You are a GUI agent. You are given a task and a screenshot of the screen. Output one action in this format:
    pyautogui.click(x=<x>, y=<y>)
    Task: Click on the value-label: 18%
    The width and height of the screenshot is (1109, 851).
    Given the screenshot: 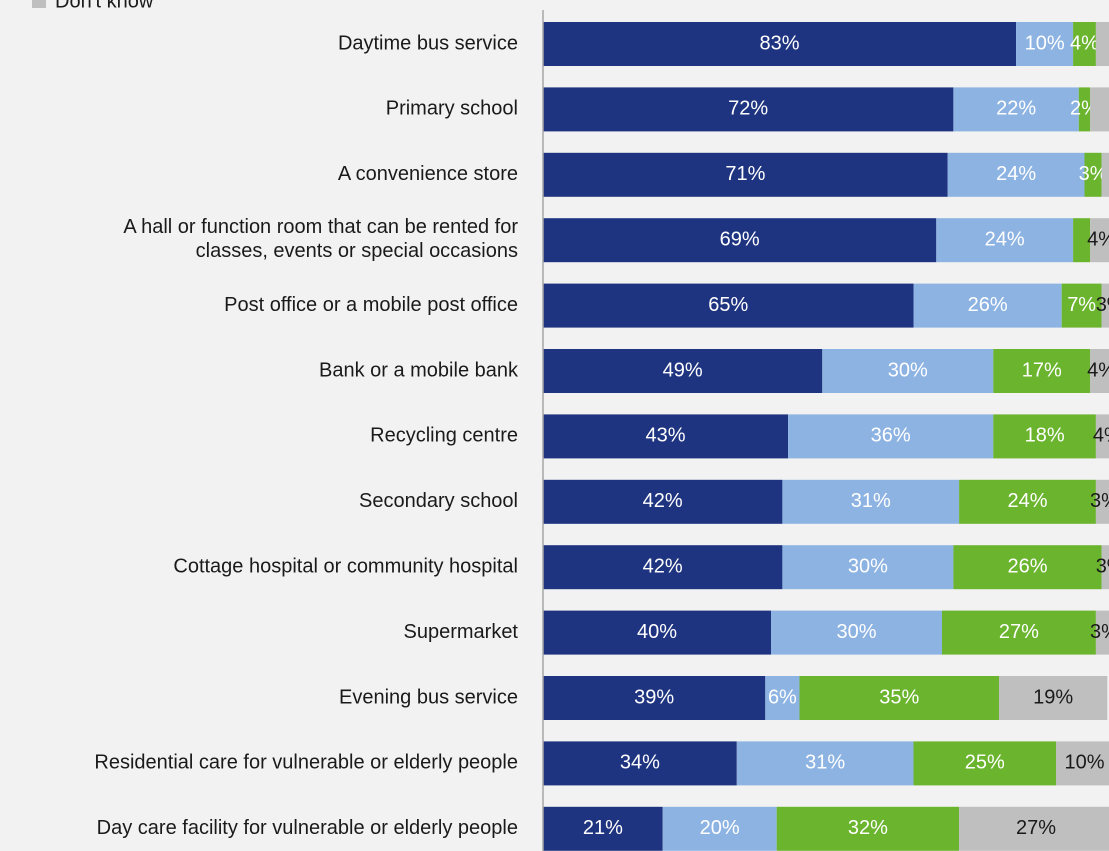 What is the action you would take?
    pyautogui.click(x=1045, y=436)
    